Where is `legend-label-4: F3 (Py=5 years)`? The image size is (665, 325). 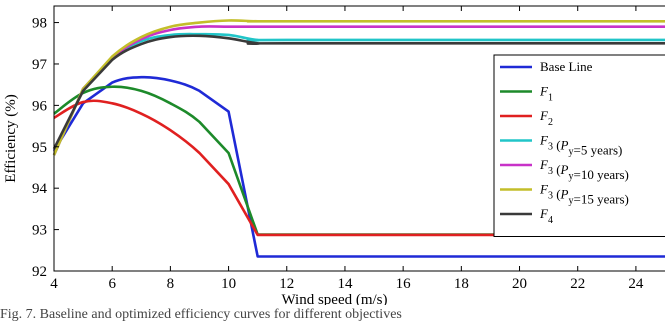 legend-label-4: F3 (Py=5 years) is located at coordinates (580, 145).